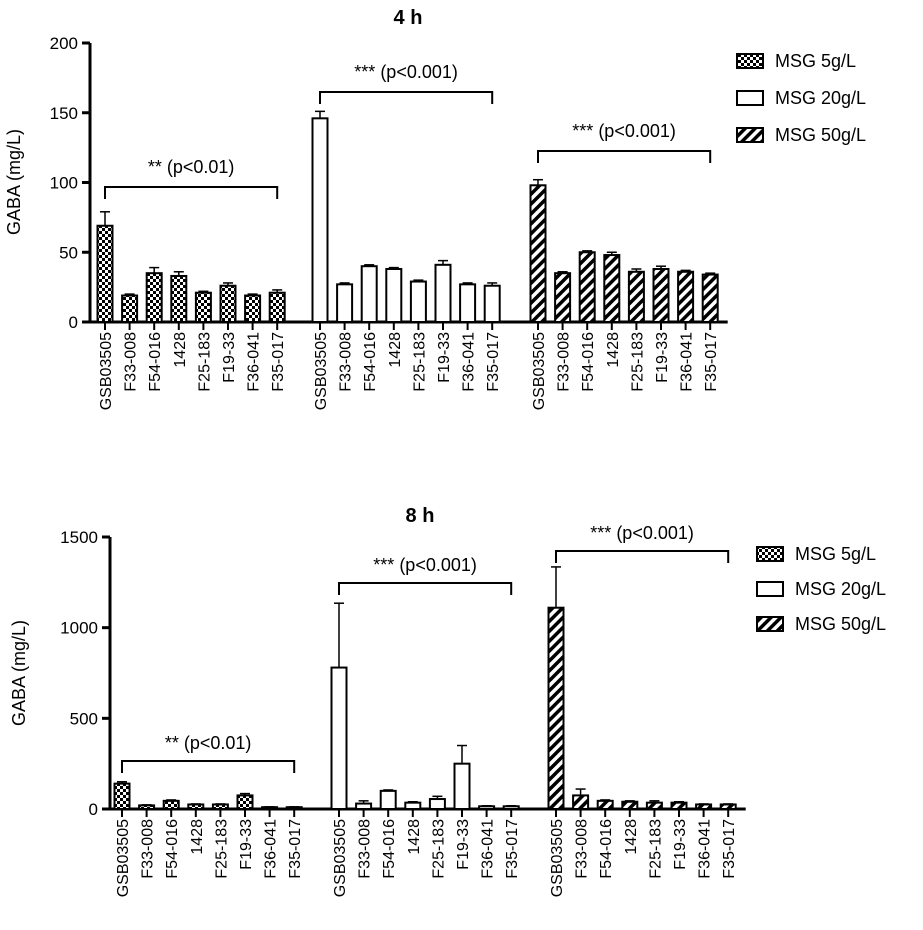 The image size is (923, 930). I want to click on y-axis-label: GABA (mg/L), so click(14, 182).